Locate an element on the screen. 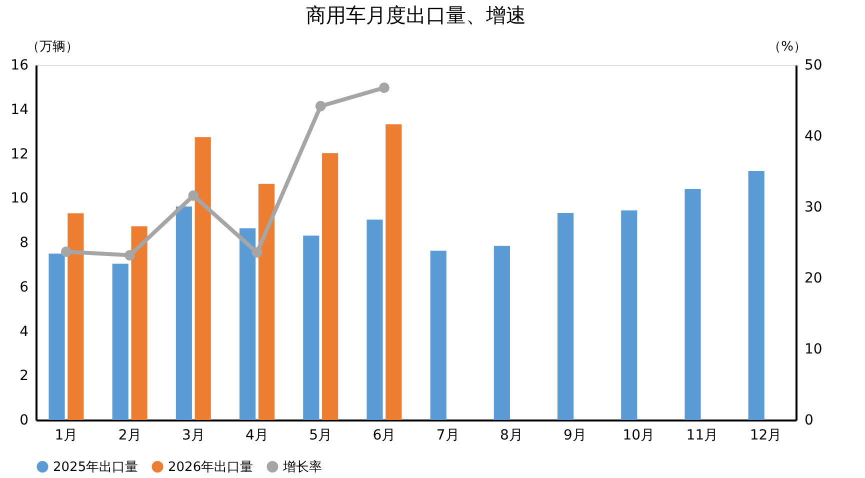 This screenshot has width=865, height=478. x-tick-label: 8月 is located at coordinates (511, 436).